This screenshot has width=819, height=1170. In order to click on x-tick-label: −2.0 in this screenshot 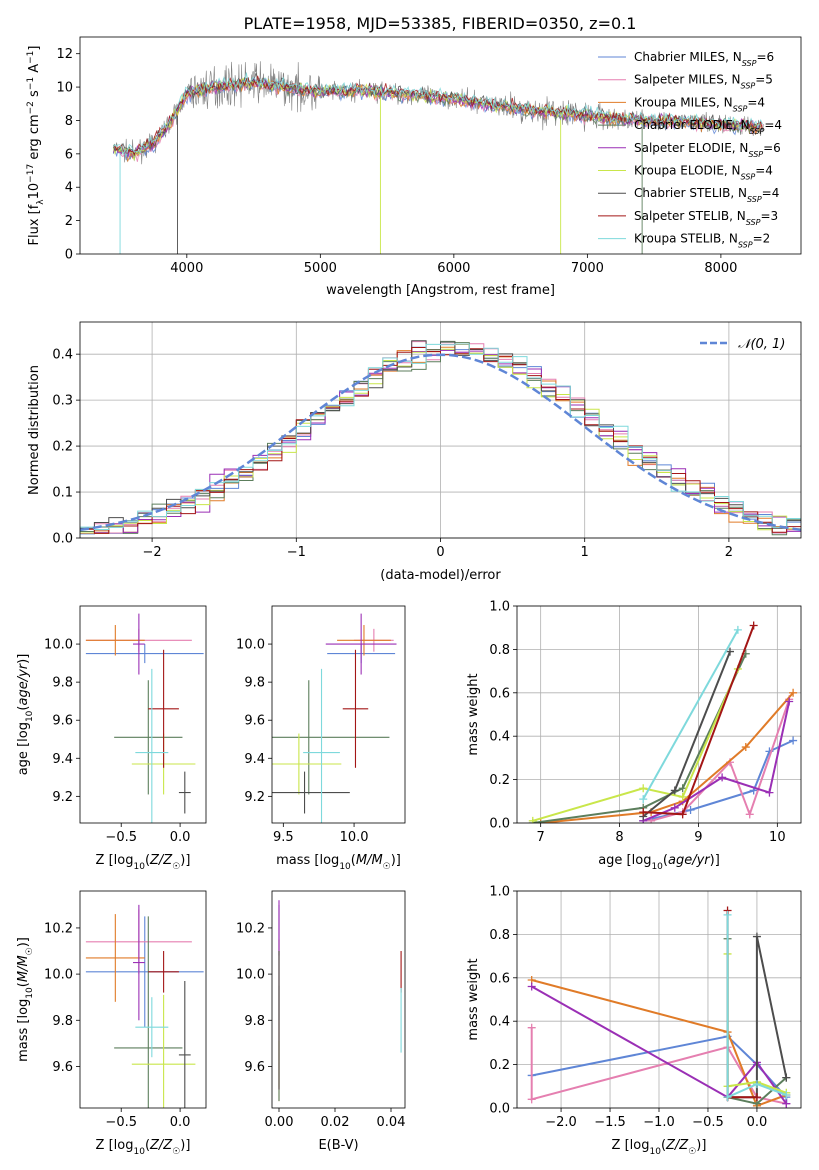, I will do `click(561, 1122)`.